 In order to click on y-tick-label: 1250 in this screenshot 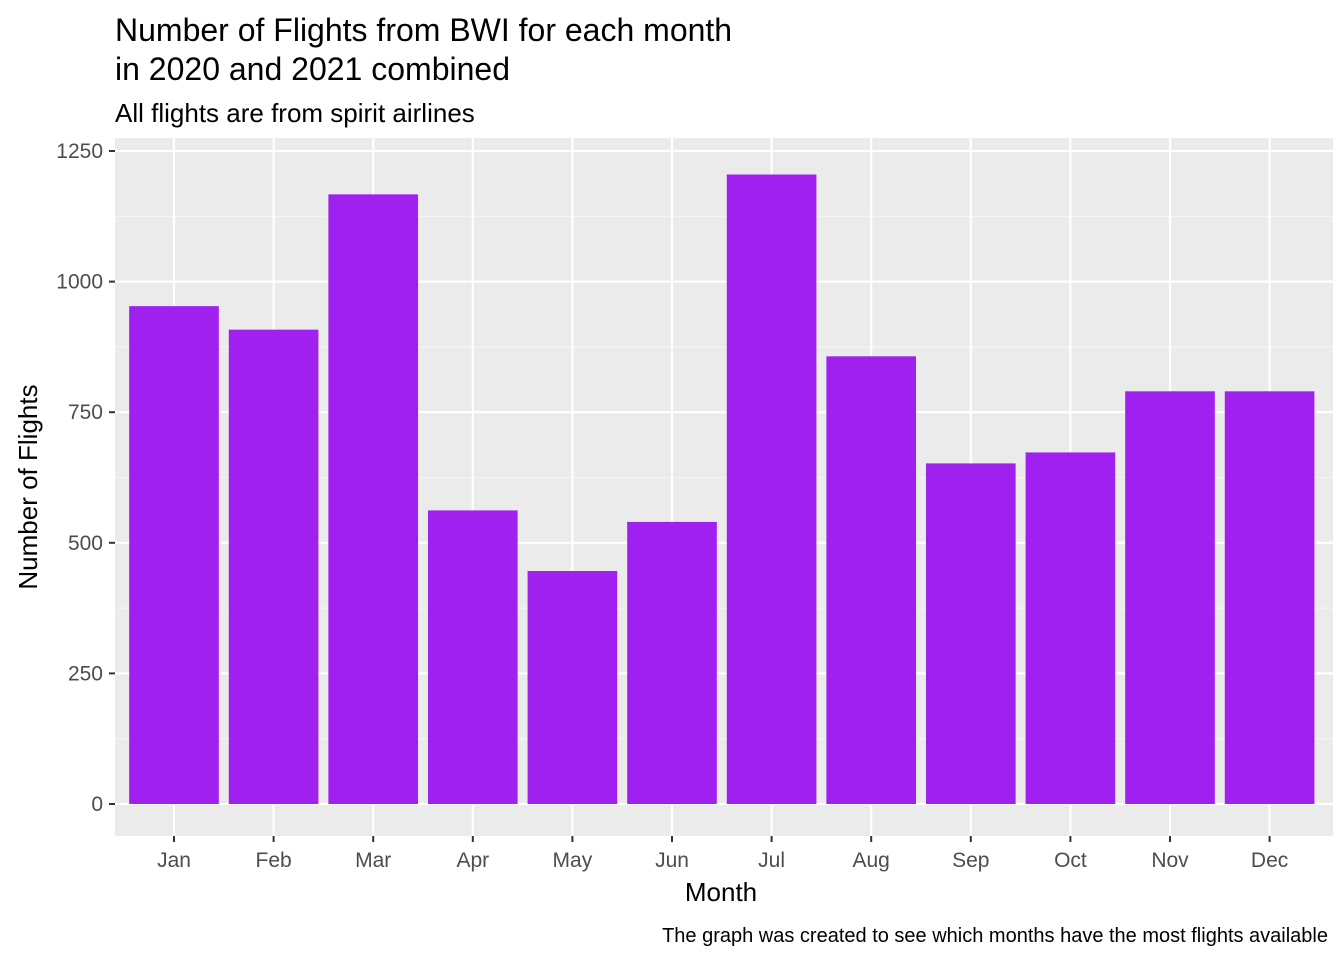, I will do `click(79, 151)`.